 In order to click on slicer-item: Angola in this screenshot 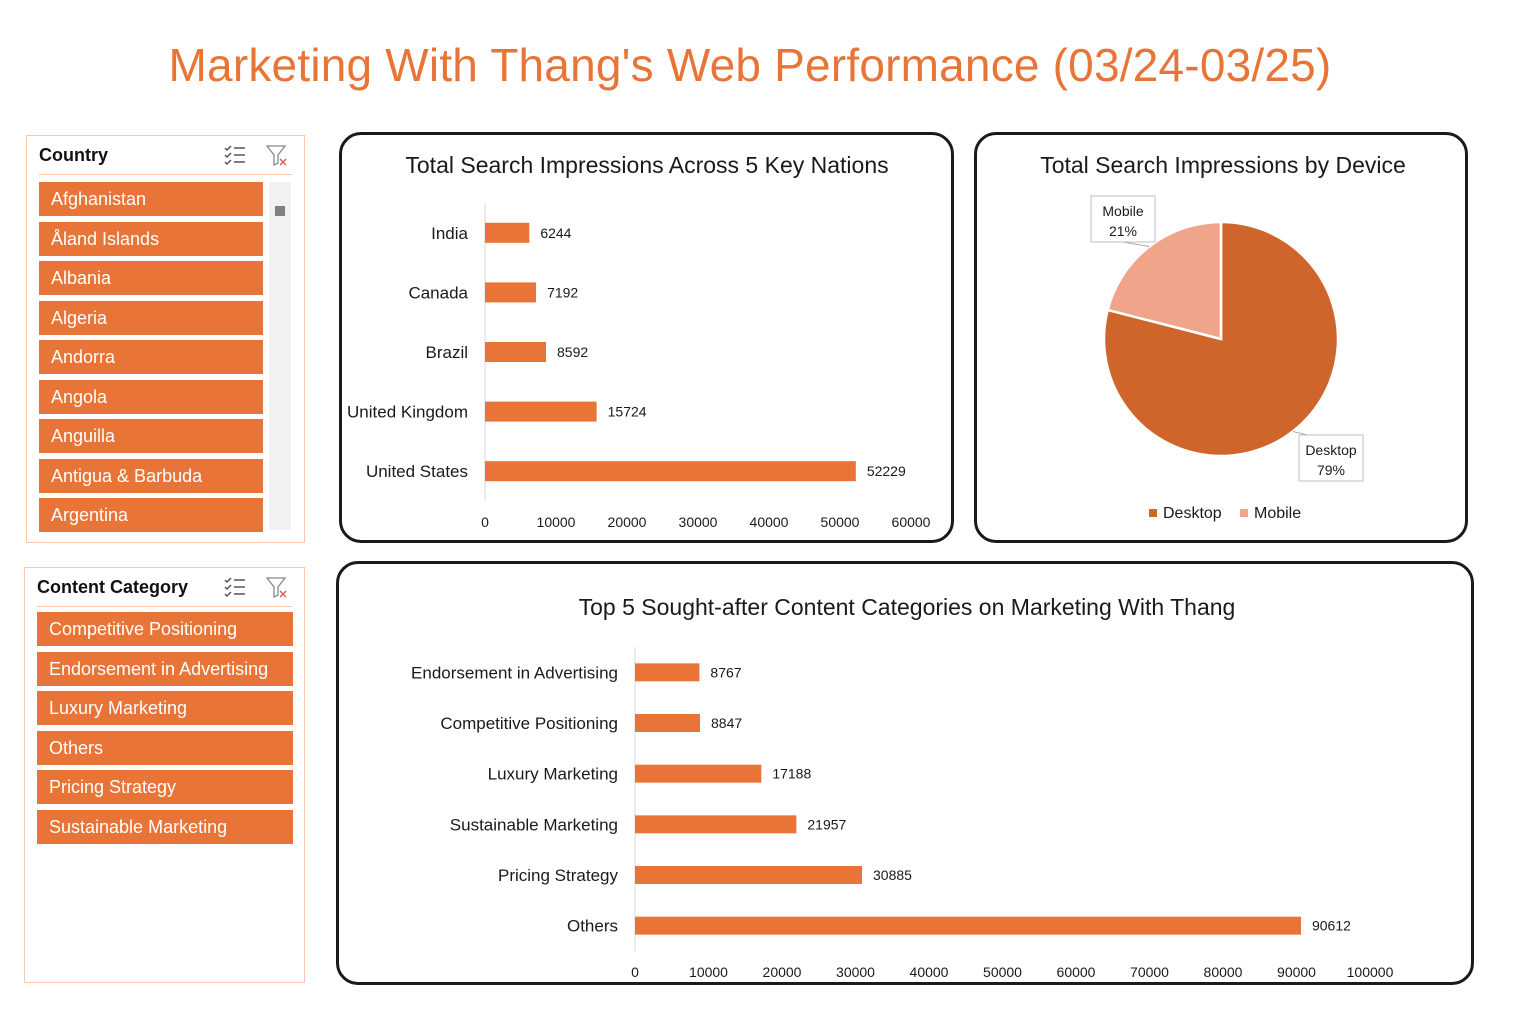, I will do `click(151, 396)`.